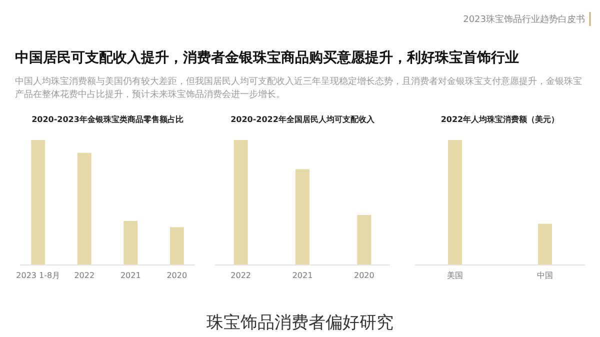  What do you see at coordinates (303, 119) in the screenshot?
I see `chart-title: 2020-2022年全国居民人均可支配收入` at bounding box center [303, 119].